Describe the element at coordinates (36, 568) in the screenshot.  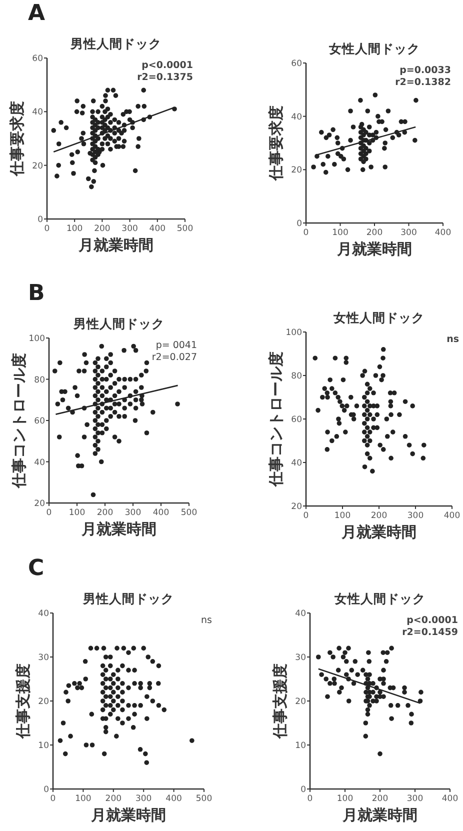
I see `text: C` at that location.